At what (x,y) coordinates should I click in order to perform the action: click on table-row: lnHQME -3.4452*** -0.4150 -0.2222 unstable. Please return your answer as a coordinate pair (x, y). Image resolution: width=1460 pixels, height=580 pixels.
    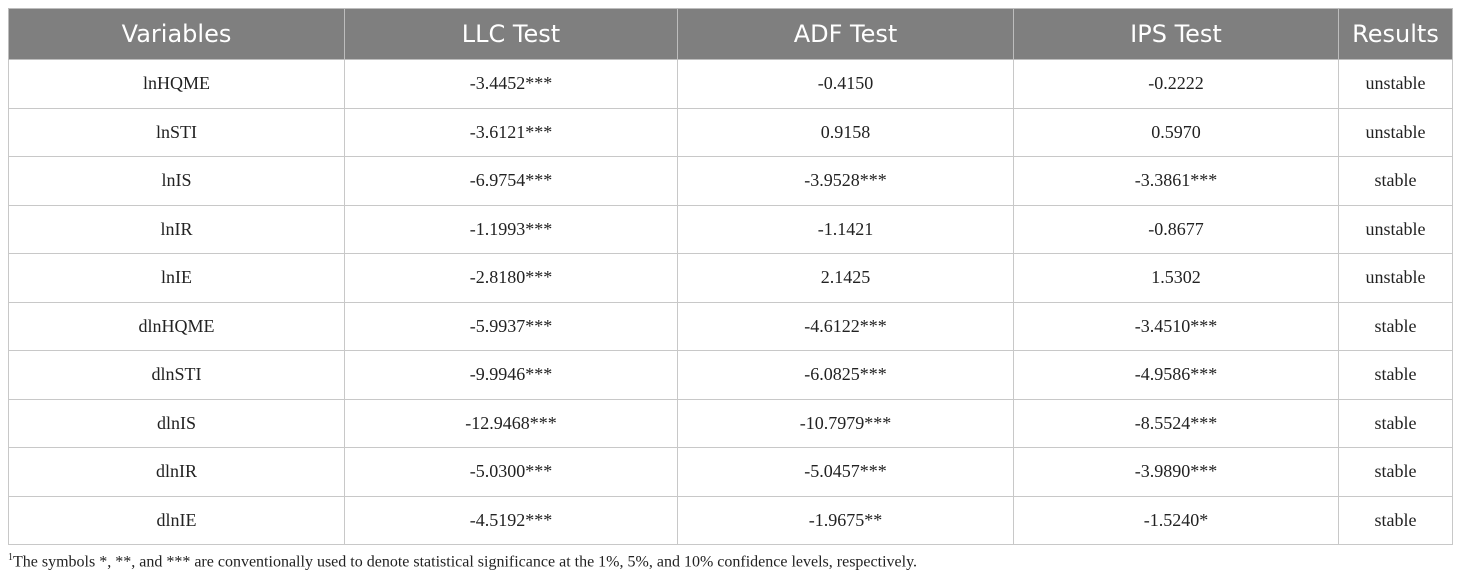
    Looking at the image, I should click on (730, 84).